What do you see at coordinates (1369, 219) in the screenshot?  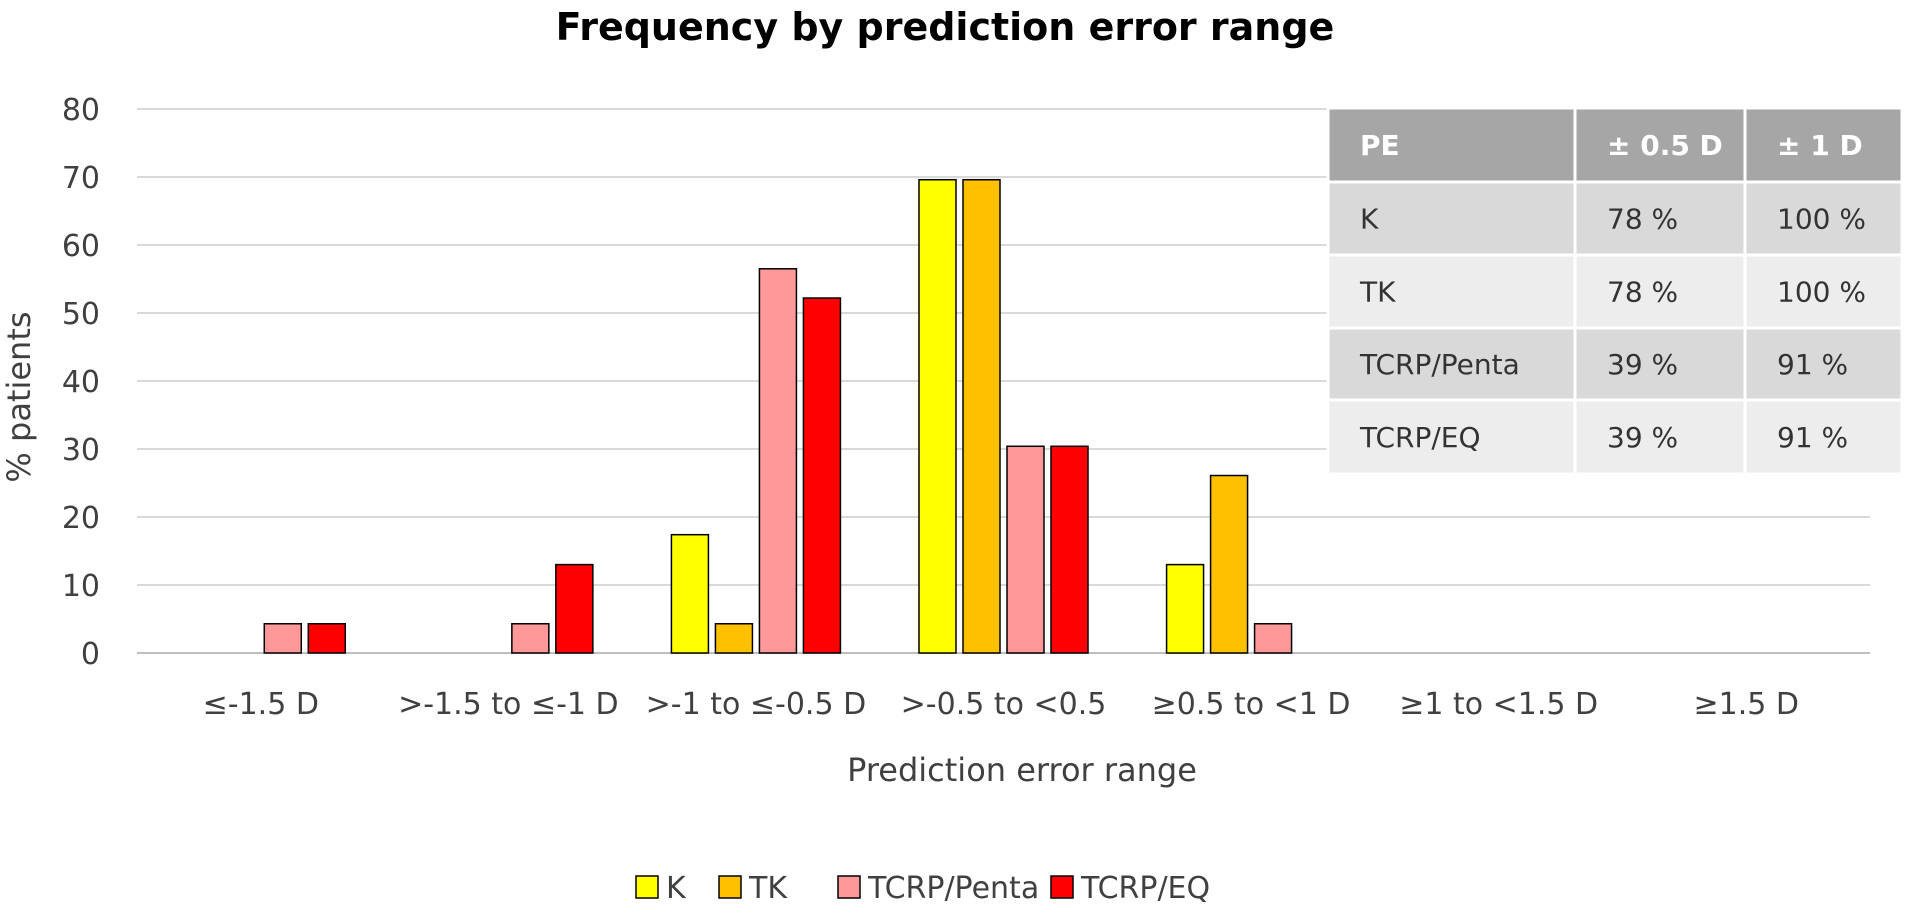 I see `table-cell: K` at bounding box center [1369, 219].